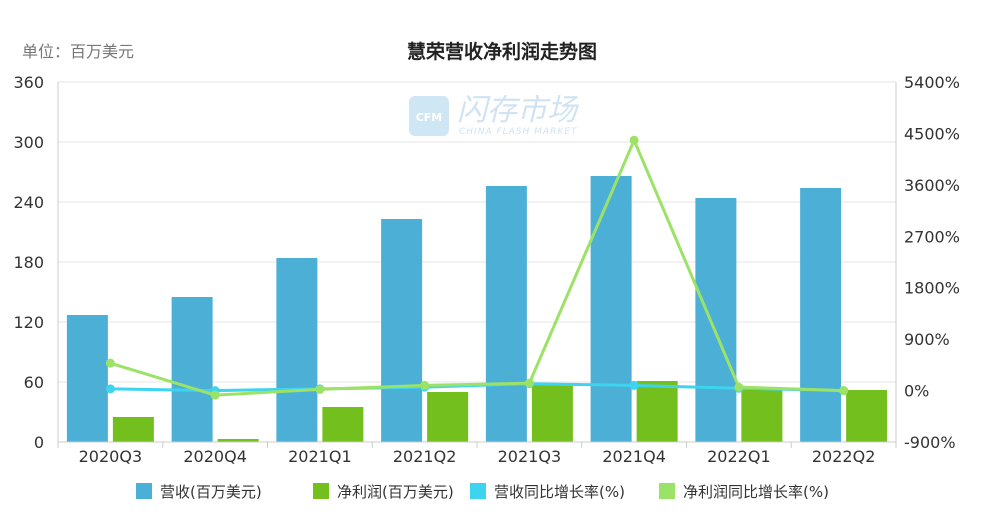  What do you see at coordinates (530, 456) in the screenshot?
I see `x-tick-label: 2021Q3` at bounding box center [530, 456].